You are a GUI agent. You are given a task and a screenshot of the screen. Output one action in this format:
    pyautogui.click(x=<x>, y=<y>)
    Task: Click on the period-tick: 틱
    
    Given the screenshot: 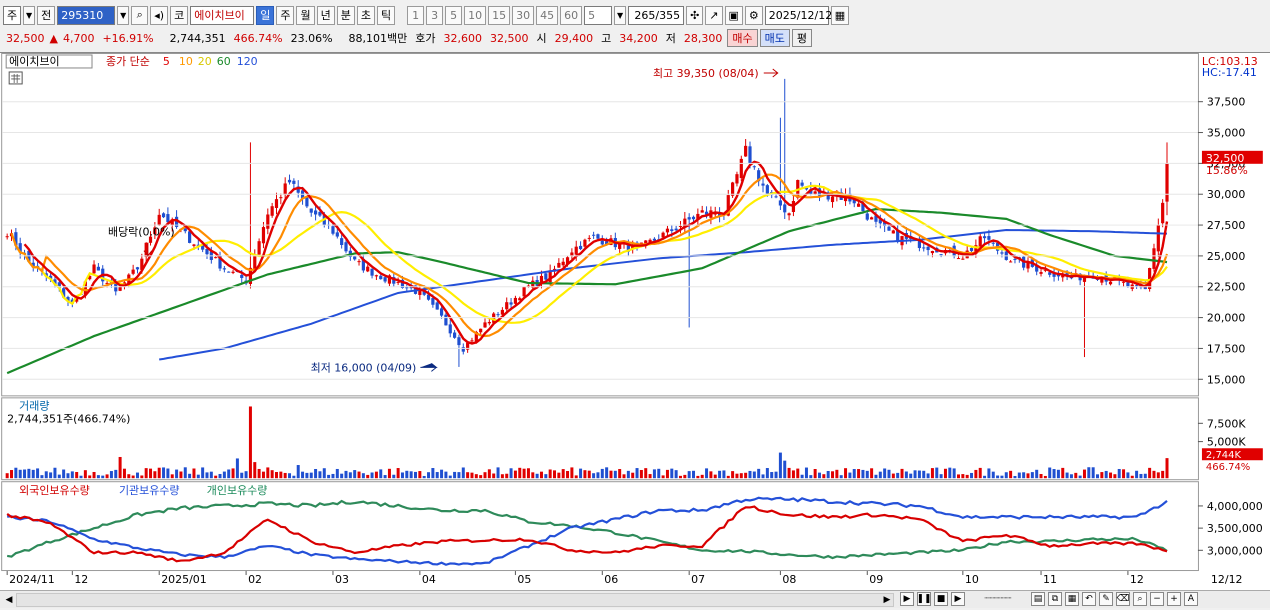 What is the action you would take?
    pyautogui.click(x=386, y=15)
    